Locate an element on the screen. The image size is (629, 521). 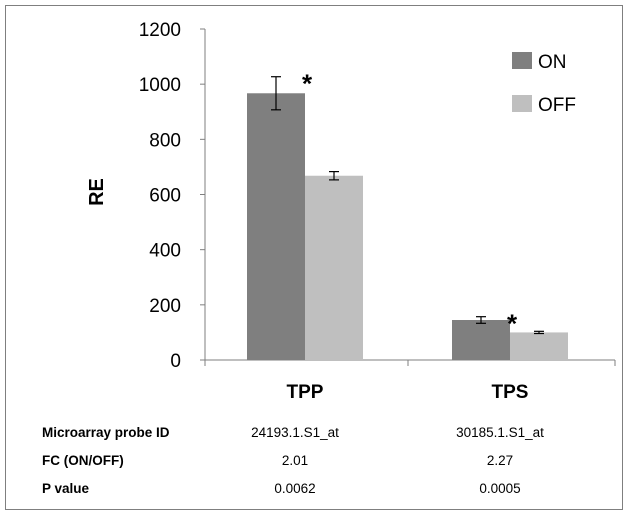
table-row-label: Microarray probe ID is located at coordinates (106, 432).